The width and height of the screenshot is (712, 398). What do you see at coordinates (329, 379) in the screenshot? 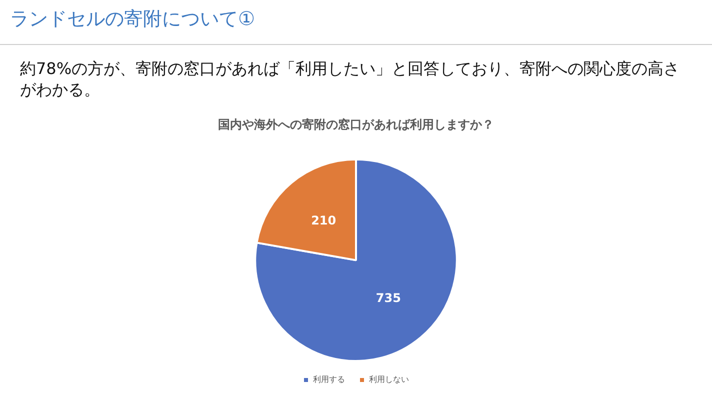
I see `legend-label: 利用する` at bounding box center [329, 379].